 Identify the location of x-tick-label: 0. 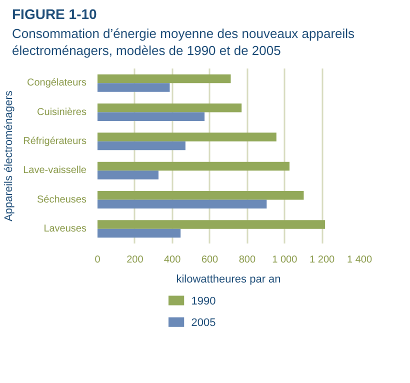
(97, 260).